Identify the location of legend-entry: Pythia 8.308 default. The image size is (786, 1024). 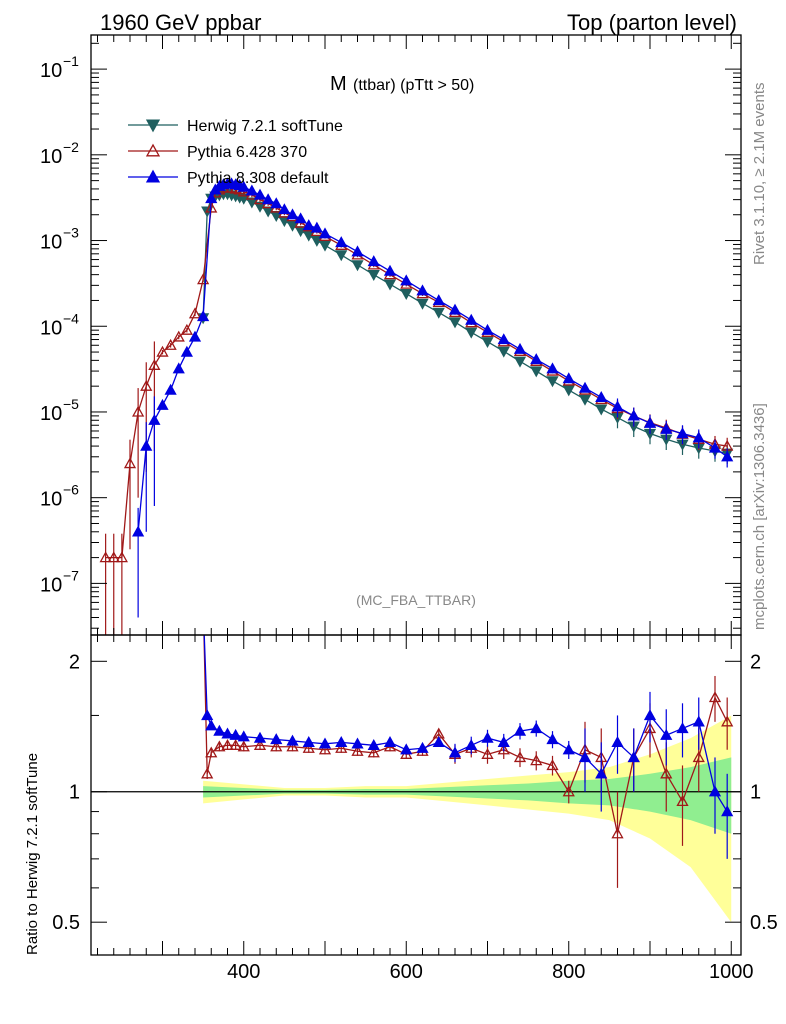
(258, 178).